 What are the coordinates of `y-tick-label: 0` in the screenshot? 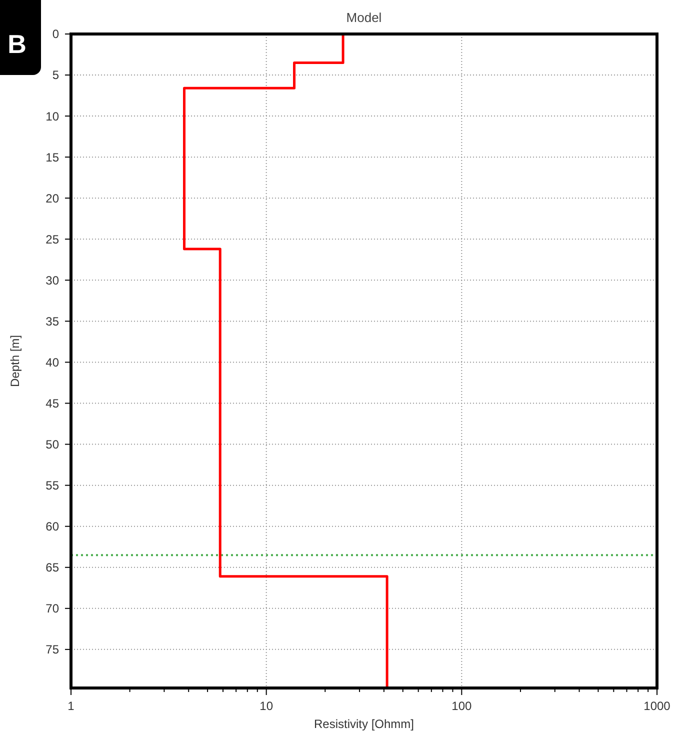 It's located at (56, 34).